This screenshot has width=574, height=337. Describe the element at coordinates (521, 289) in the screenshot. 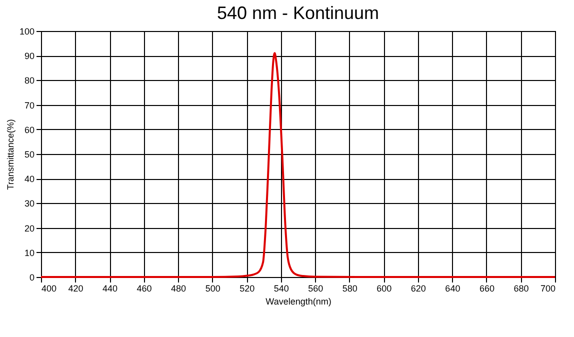

I see `x-tick-label: 680` at that location.